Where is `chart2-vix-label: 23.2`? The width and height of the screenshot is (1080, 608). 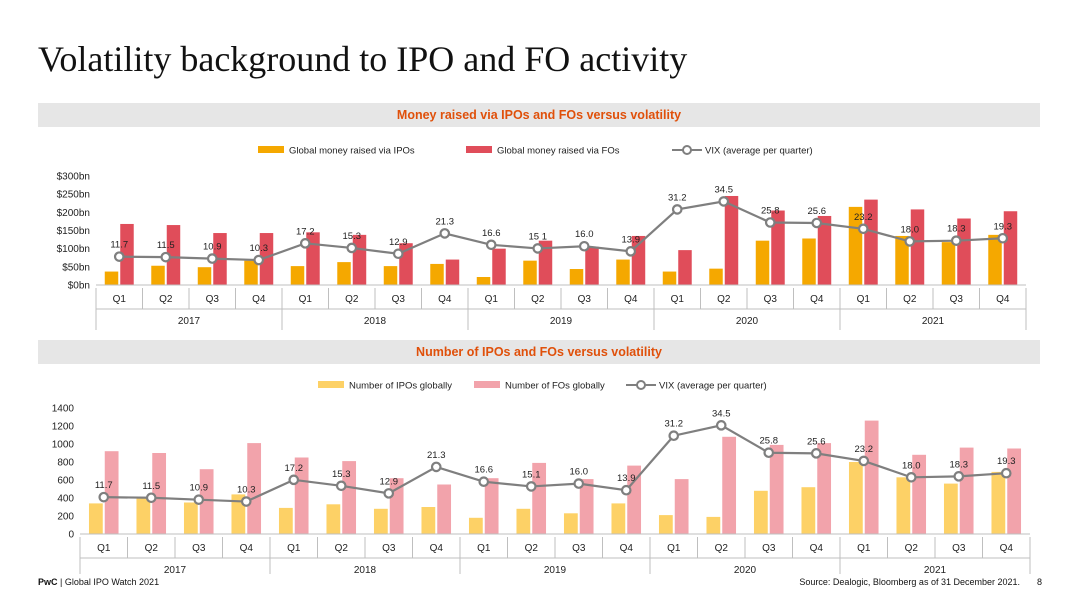
chart2-vix-label: 23.2 is located at coordinates (864, 449).